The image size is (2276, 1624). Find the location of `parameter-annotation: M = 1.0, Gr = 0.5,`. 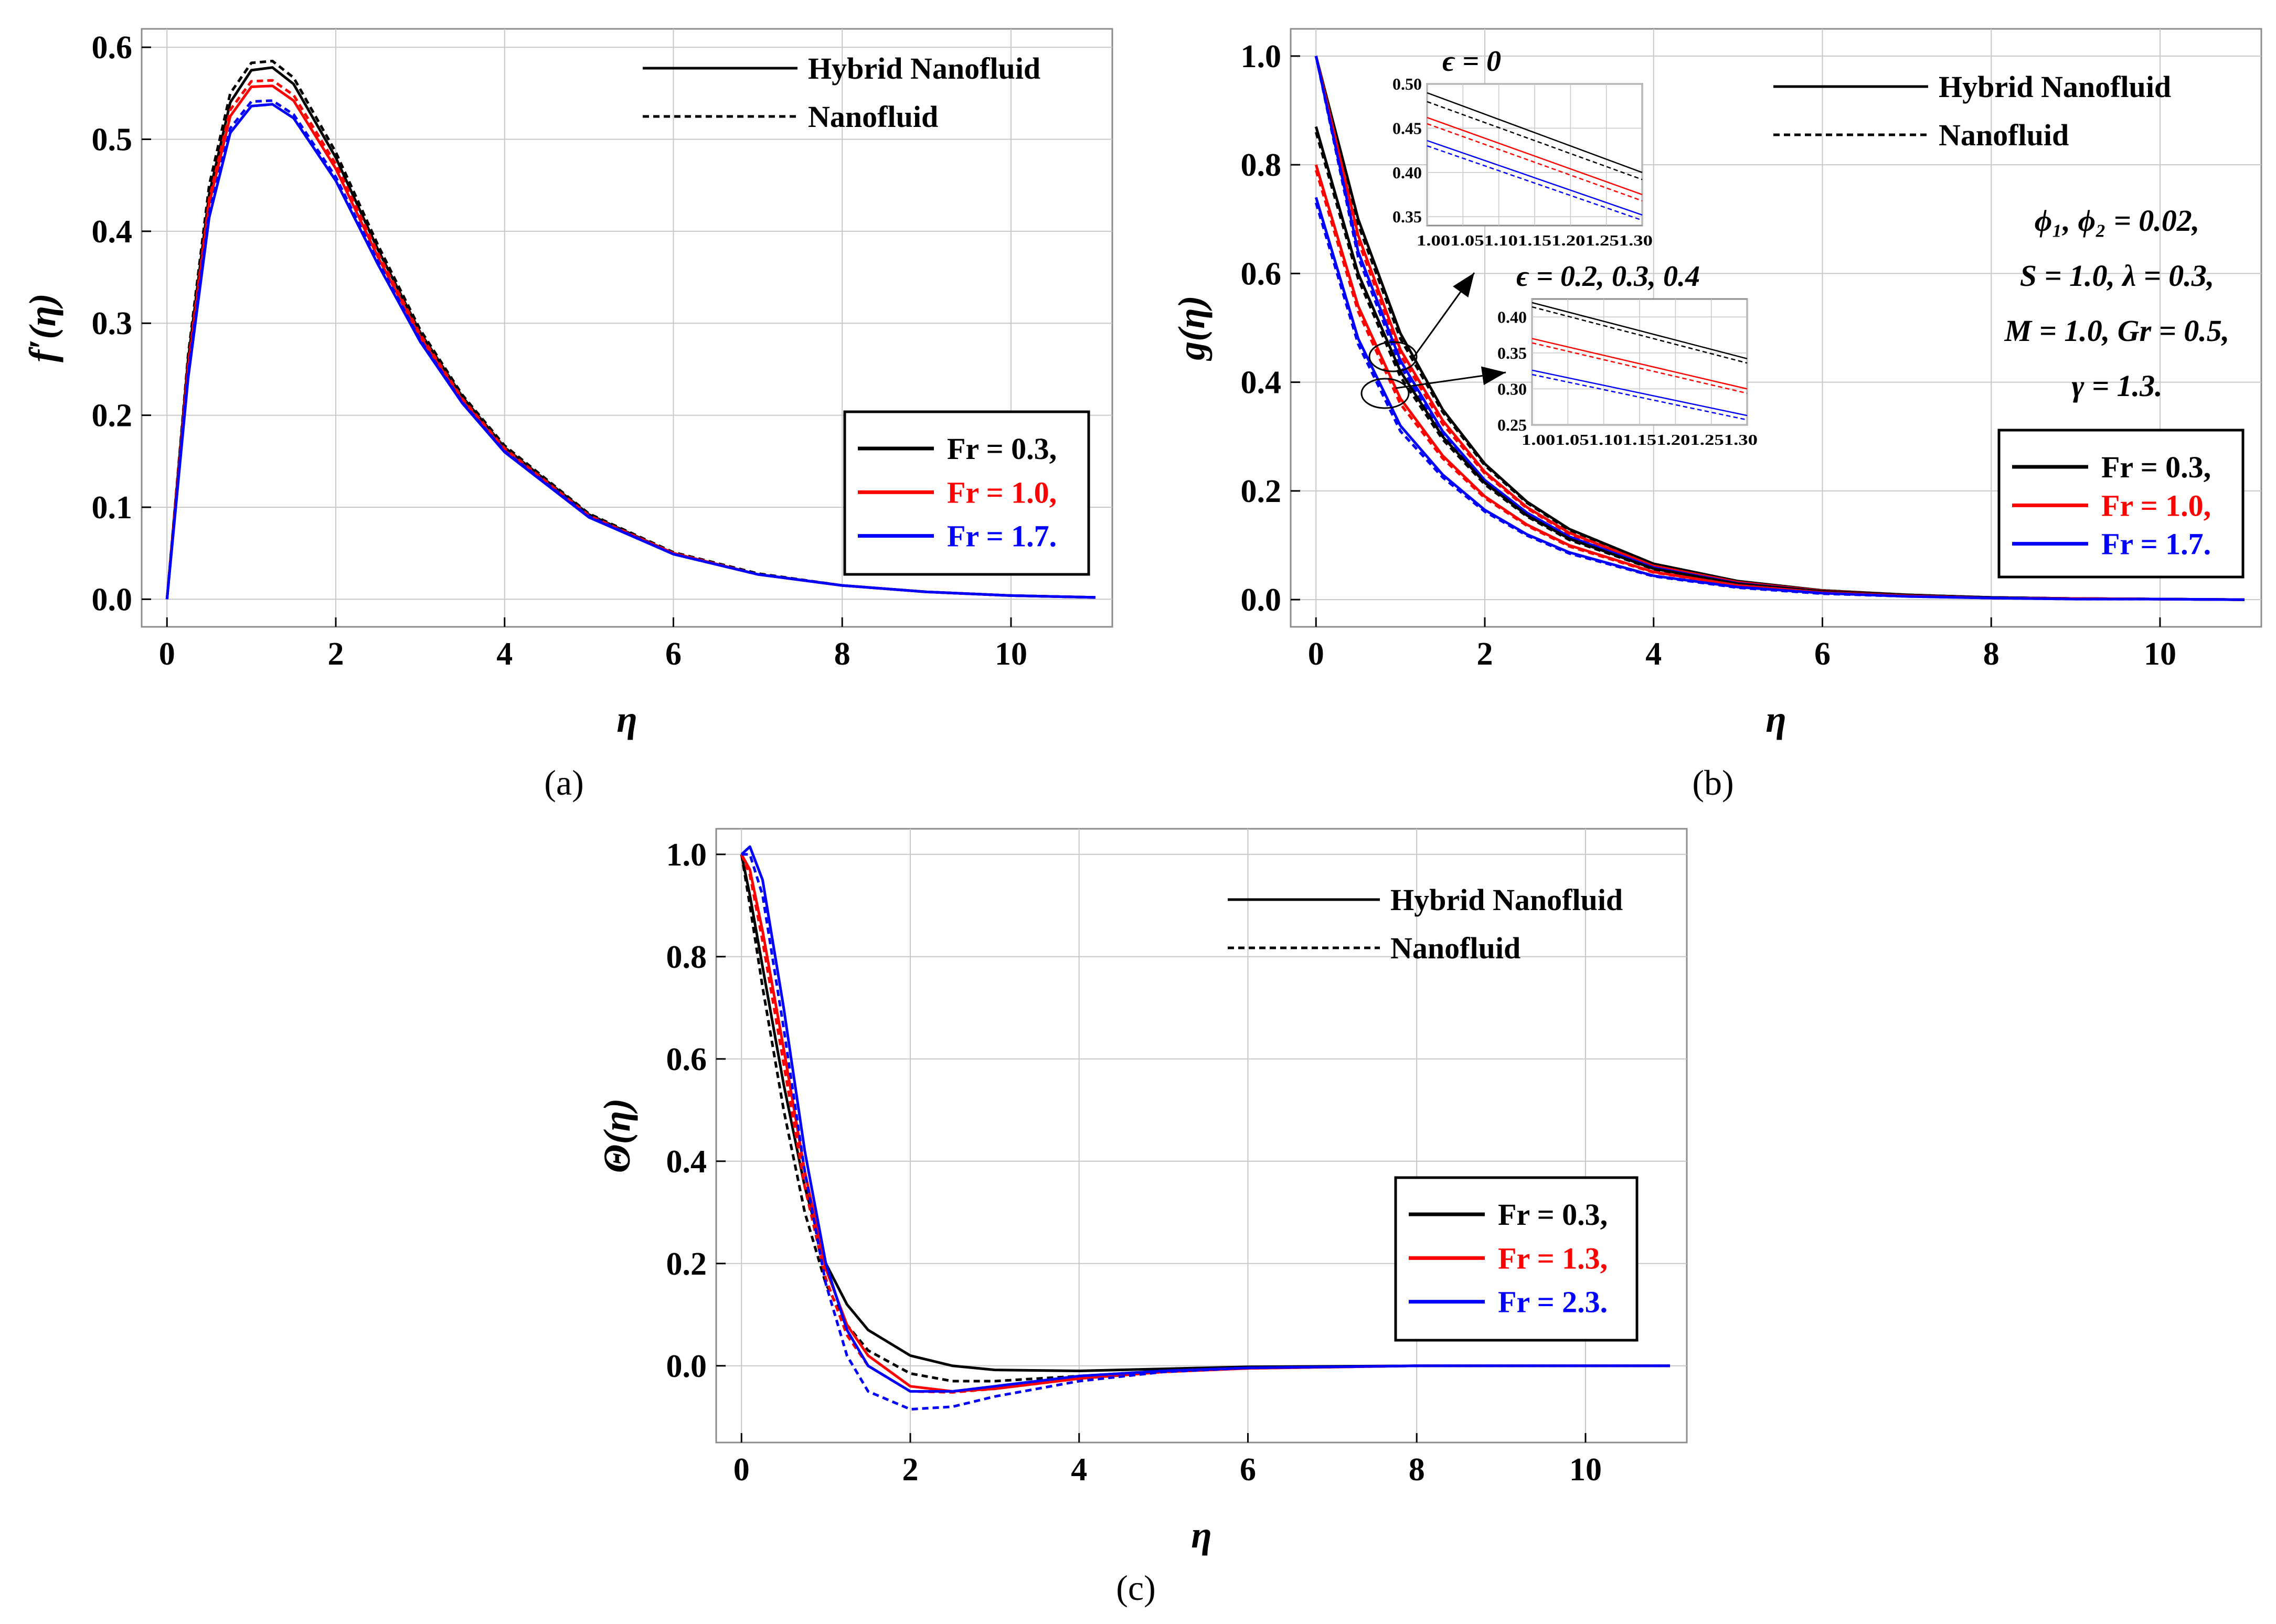

parameter-annotation: M = 1.0, Gr = 0.5, is located at coordinates (2117, 331).